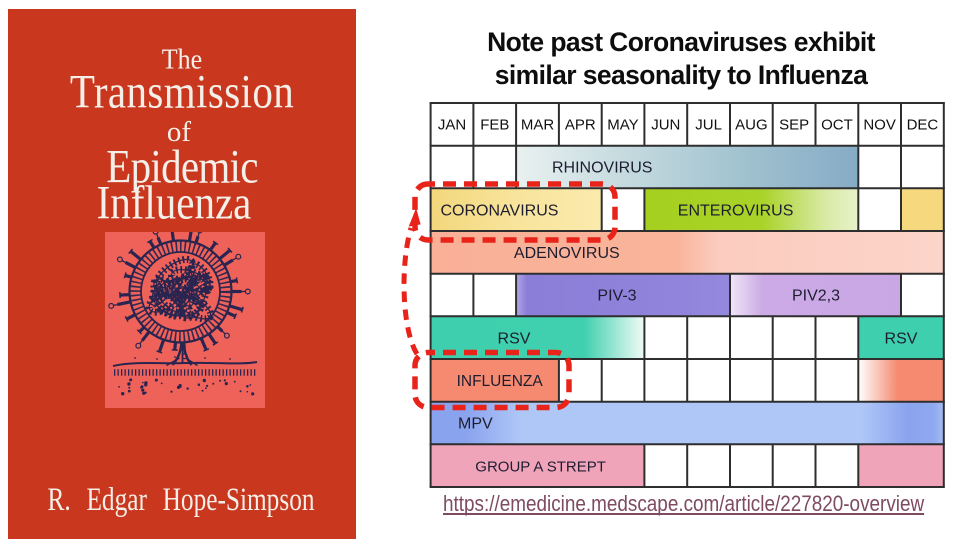  Describe the element at coordinates (538, 125) in the screenshot. I see `svg-text: MAR` at that location.